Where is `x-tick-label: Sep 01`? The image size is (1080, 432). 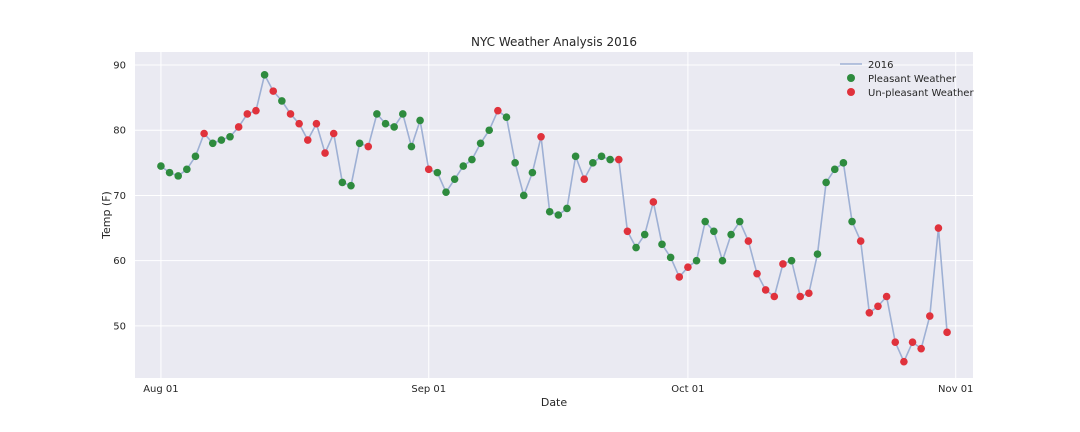 x-tick-label: Sep 01 is located at coordinates (428, 389).